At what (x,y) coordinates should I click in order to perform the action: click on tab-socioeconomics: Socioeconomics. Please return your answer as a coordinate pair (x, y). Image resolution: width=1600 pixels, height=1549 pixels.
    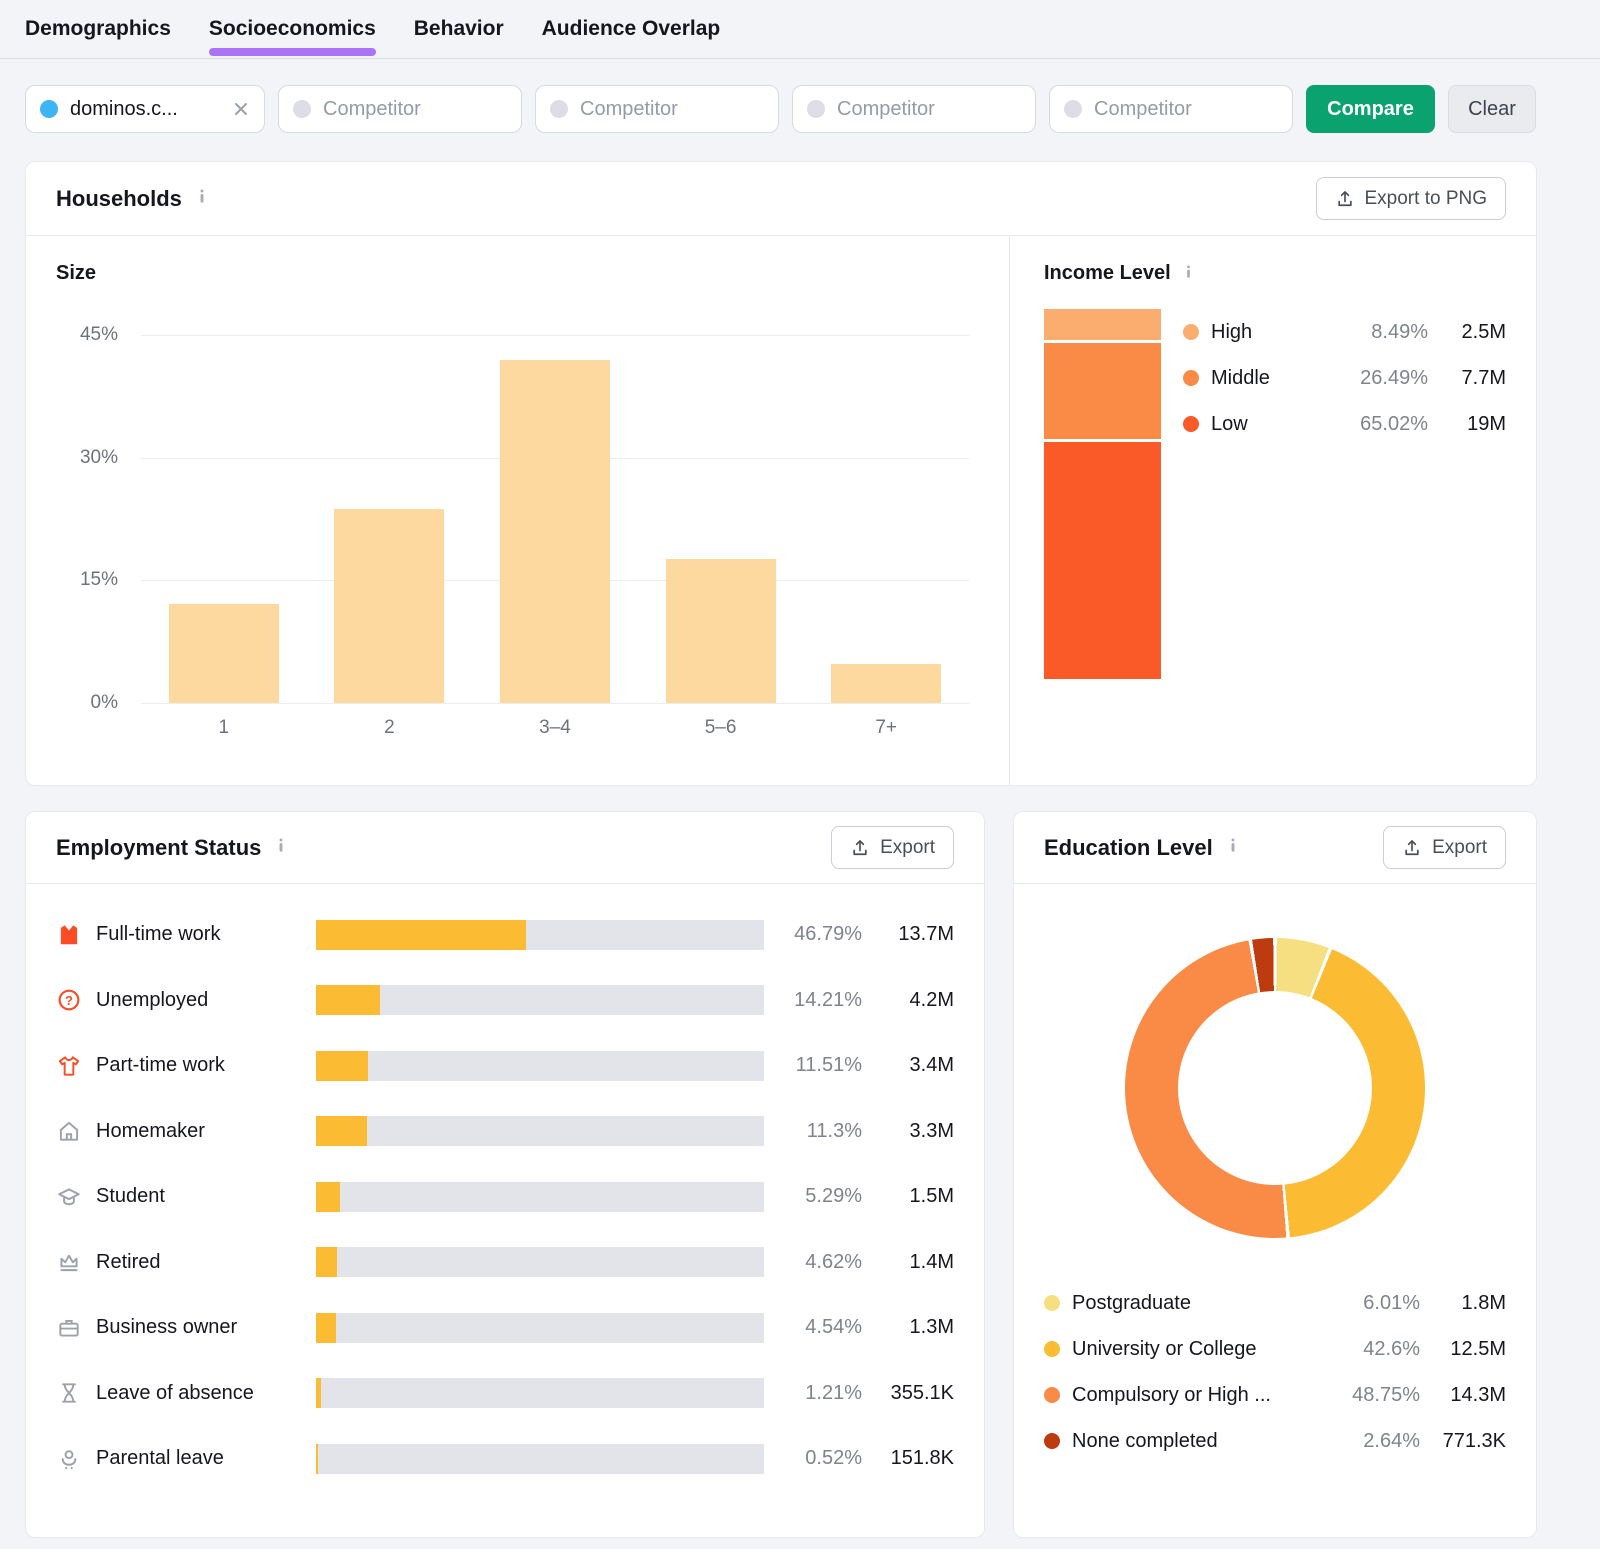
    Looking at the image, I should click on (292, 29).